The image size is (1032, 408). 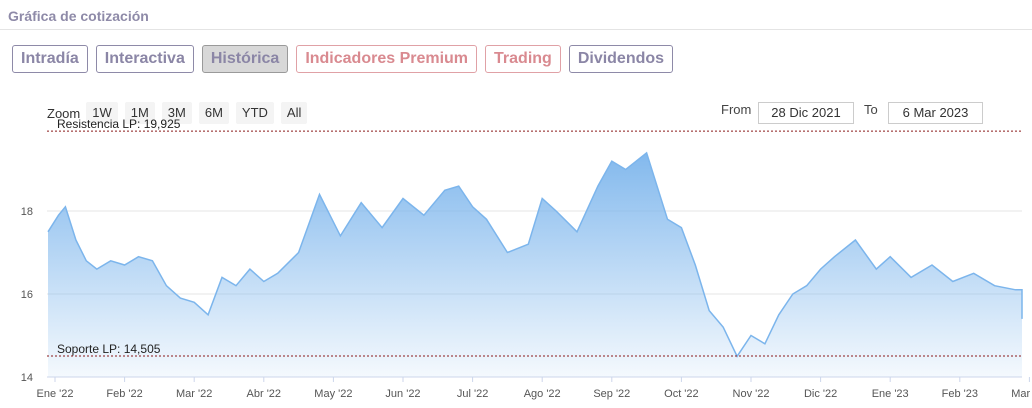 What do you see at coordinates (245, 59) in the screenshot?
I see `tab-historica: Histórica` at bounding box center [245, 59].